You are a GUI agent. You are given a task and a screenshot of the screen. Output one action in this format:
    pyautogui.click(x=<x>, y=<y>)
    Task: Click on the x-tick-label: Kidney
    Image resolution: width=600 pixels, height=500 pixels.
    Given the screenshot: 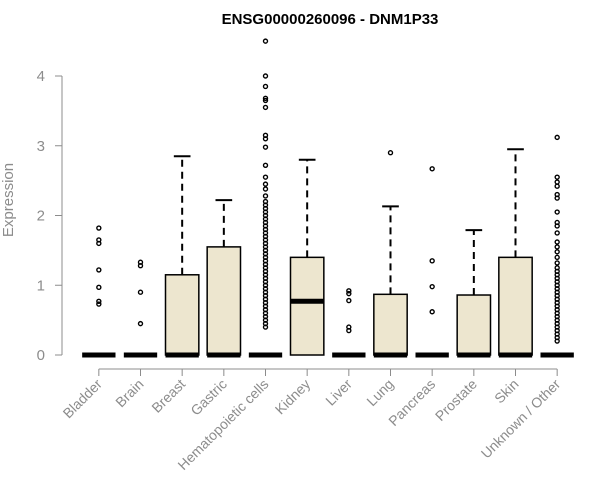 What is the action you would take?
    pyautogui.click(x=293, y=397)
    